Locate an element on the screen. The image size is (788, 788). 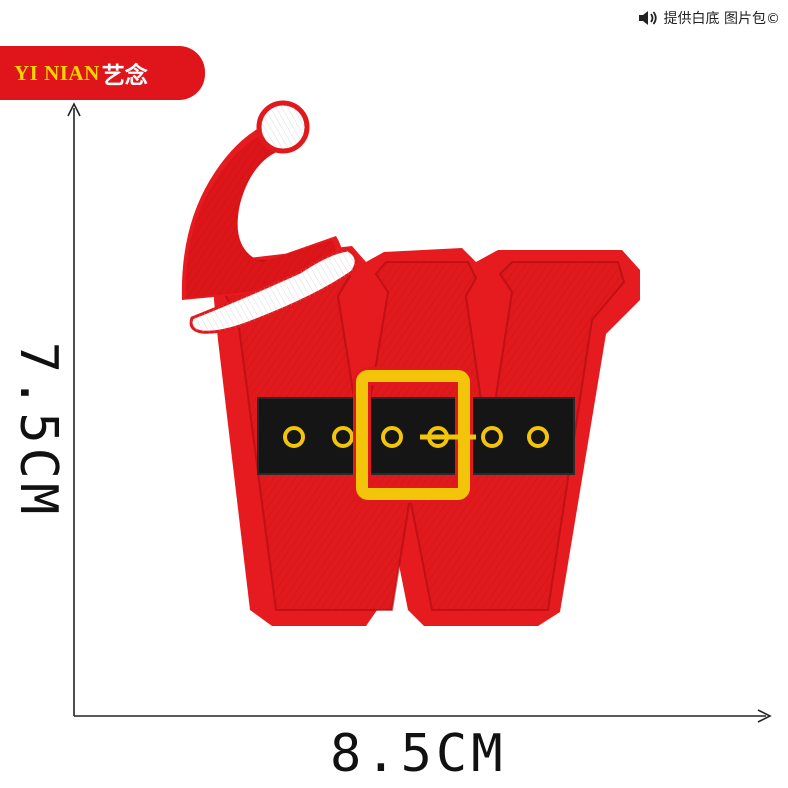
watermark-text: 提供白底 图片包© is located at coordinates (721, 19).